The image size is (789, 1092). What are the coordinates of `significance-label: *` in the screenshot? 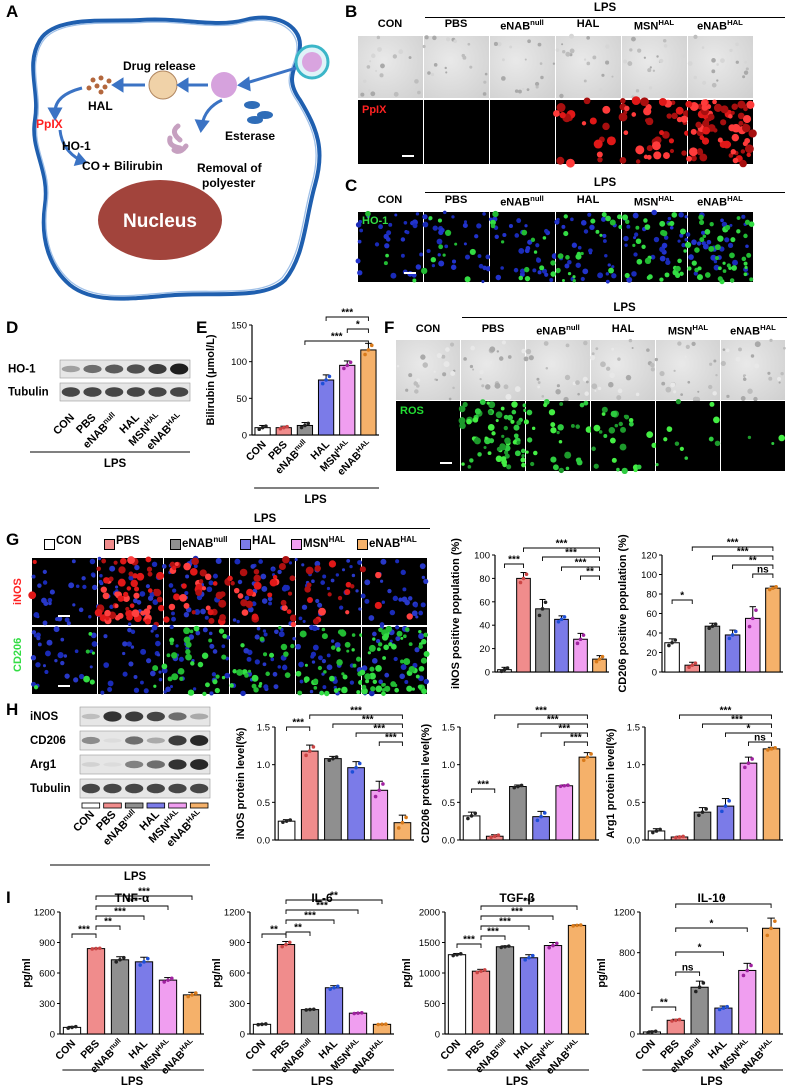 It's located at (749, 729).